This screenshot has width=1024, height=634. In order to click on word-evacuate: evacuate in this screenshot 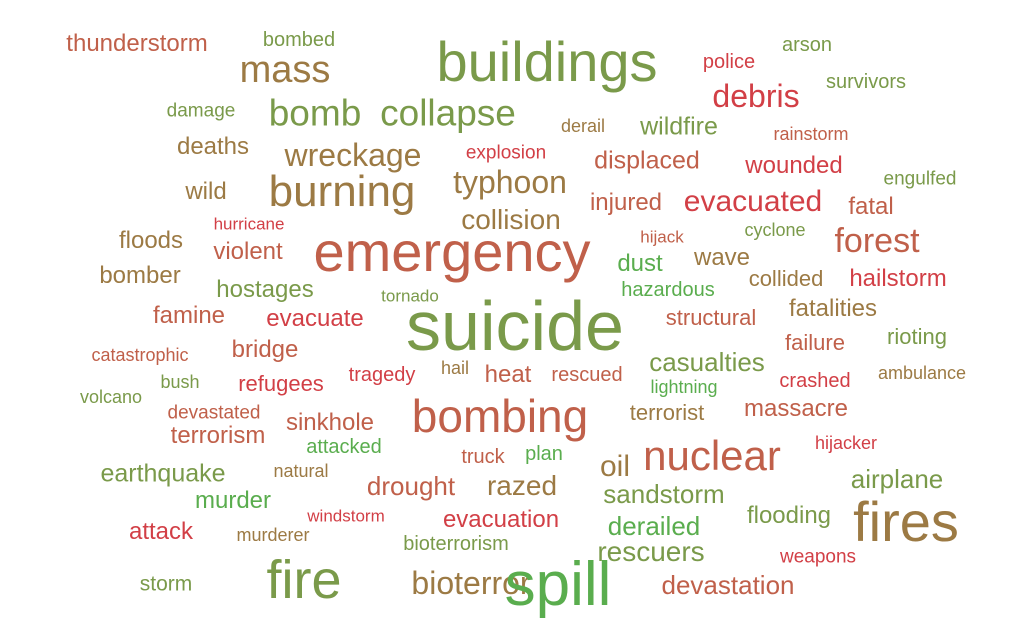, I will do `click(315, 318)`.